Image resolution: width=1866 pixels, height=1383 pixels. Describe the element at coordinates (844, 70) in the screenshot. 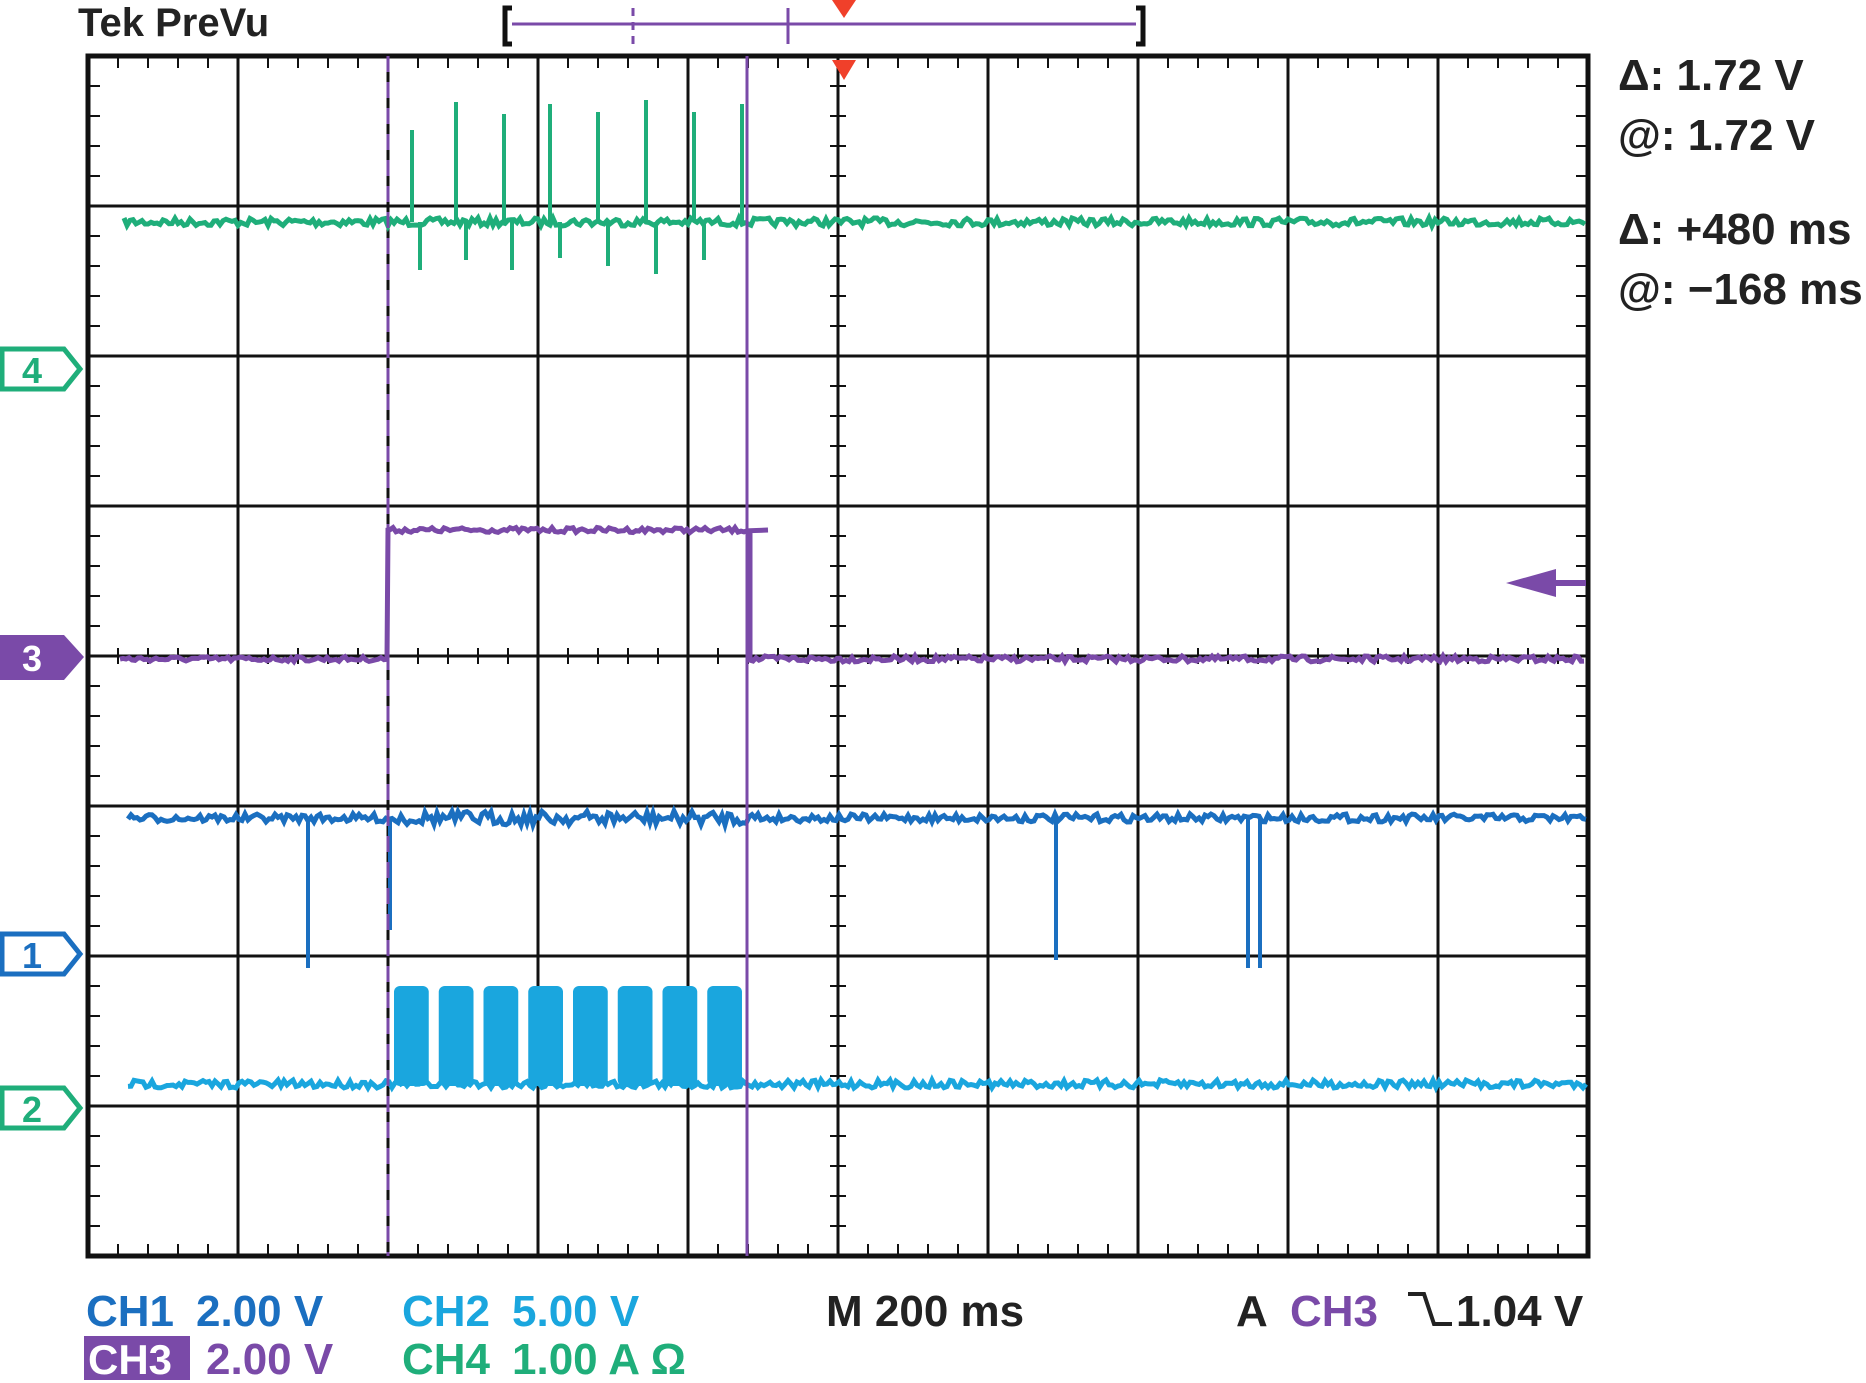

I see `trigger-time-marker-icon` at that location.